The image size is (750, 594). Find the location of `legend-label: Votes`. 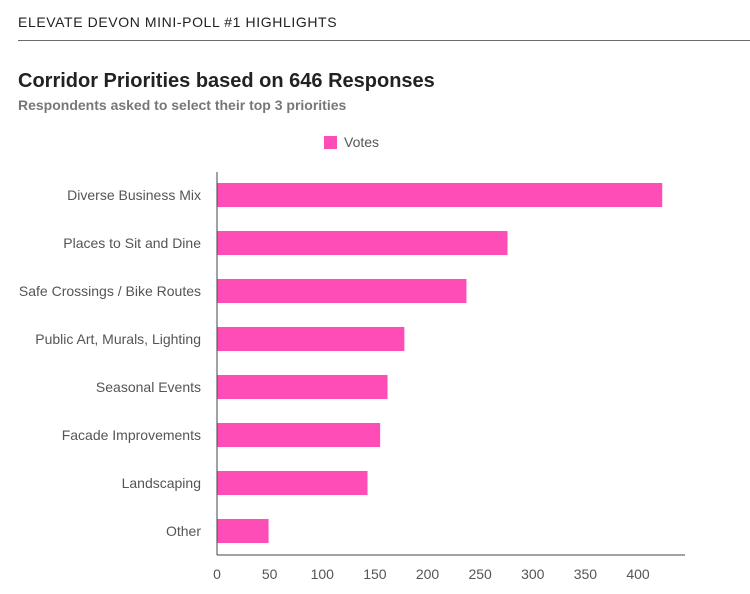

legend-label: Votes is located at coordinates (362, 142).